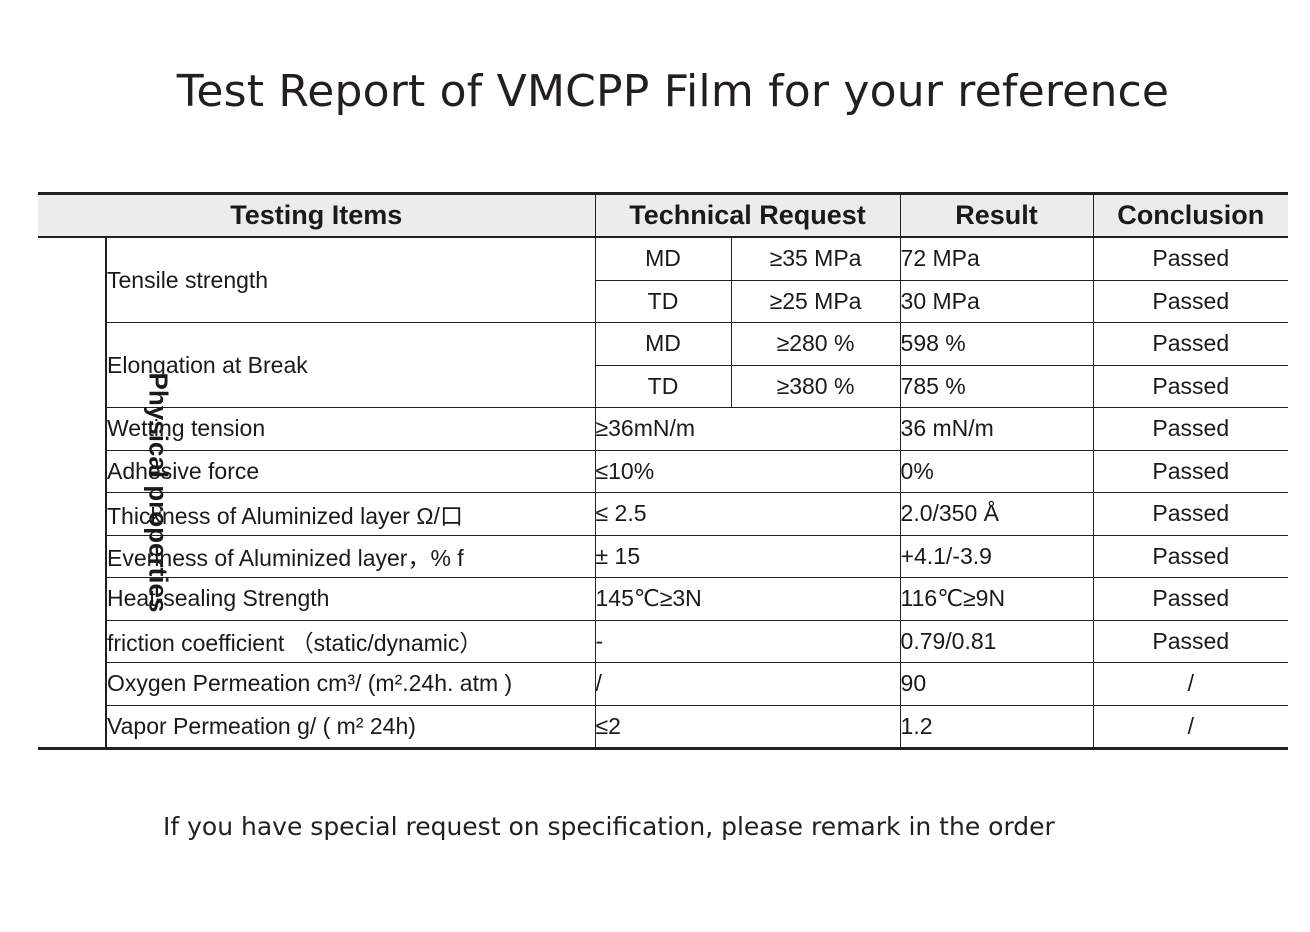  I want to click on request-cell: ≥25 MPa, so click(815, 301).